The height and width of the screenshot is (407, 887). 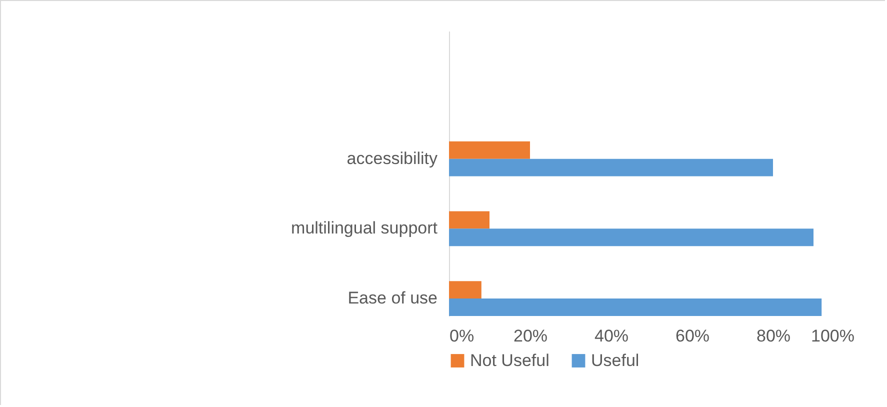 I want to click on y-tick-label: accessibility, so click(x=392, y=158).